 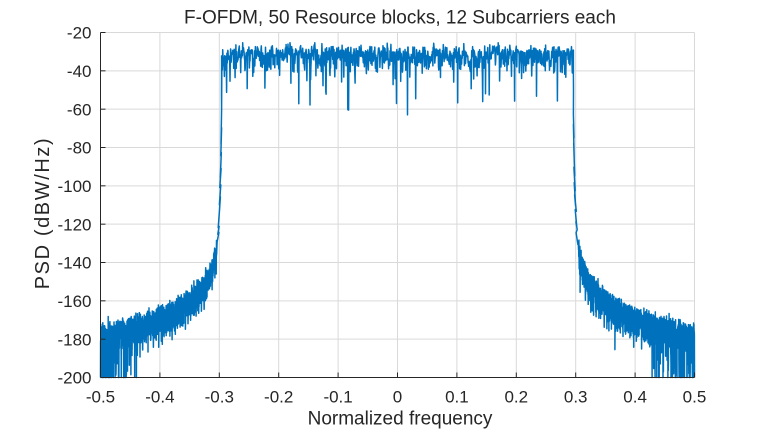 I want to click on svg-text: Normalized frequency, so click(x=400, y=419).